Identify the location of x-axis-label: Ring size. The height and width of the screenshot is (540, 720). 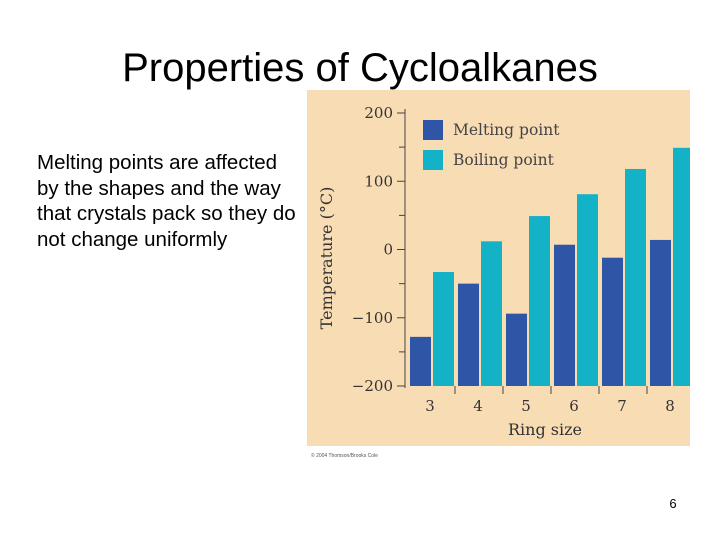
(545, 429).